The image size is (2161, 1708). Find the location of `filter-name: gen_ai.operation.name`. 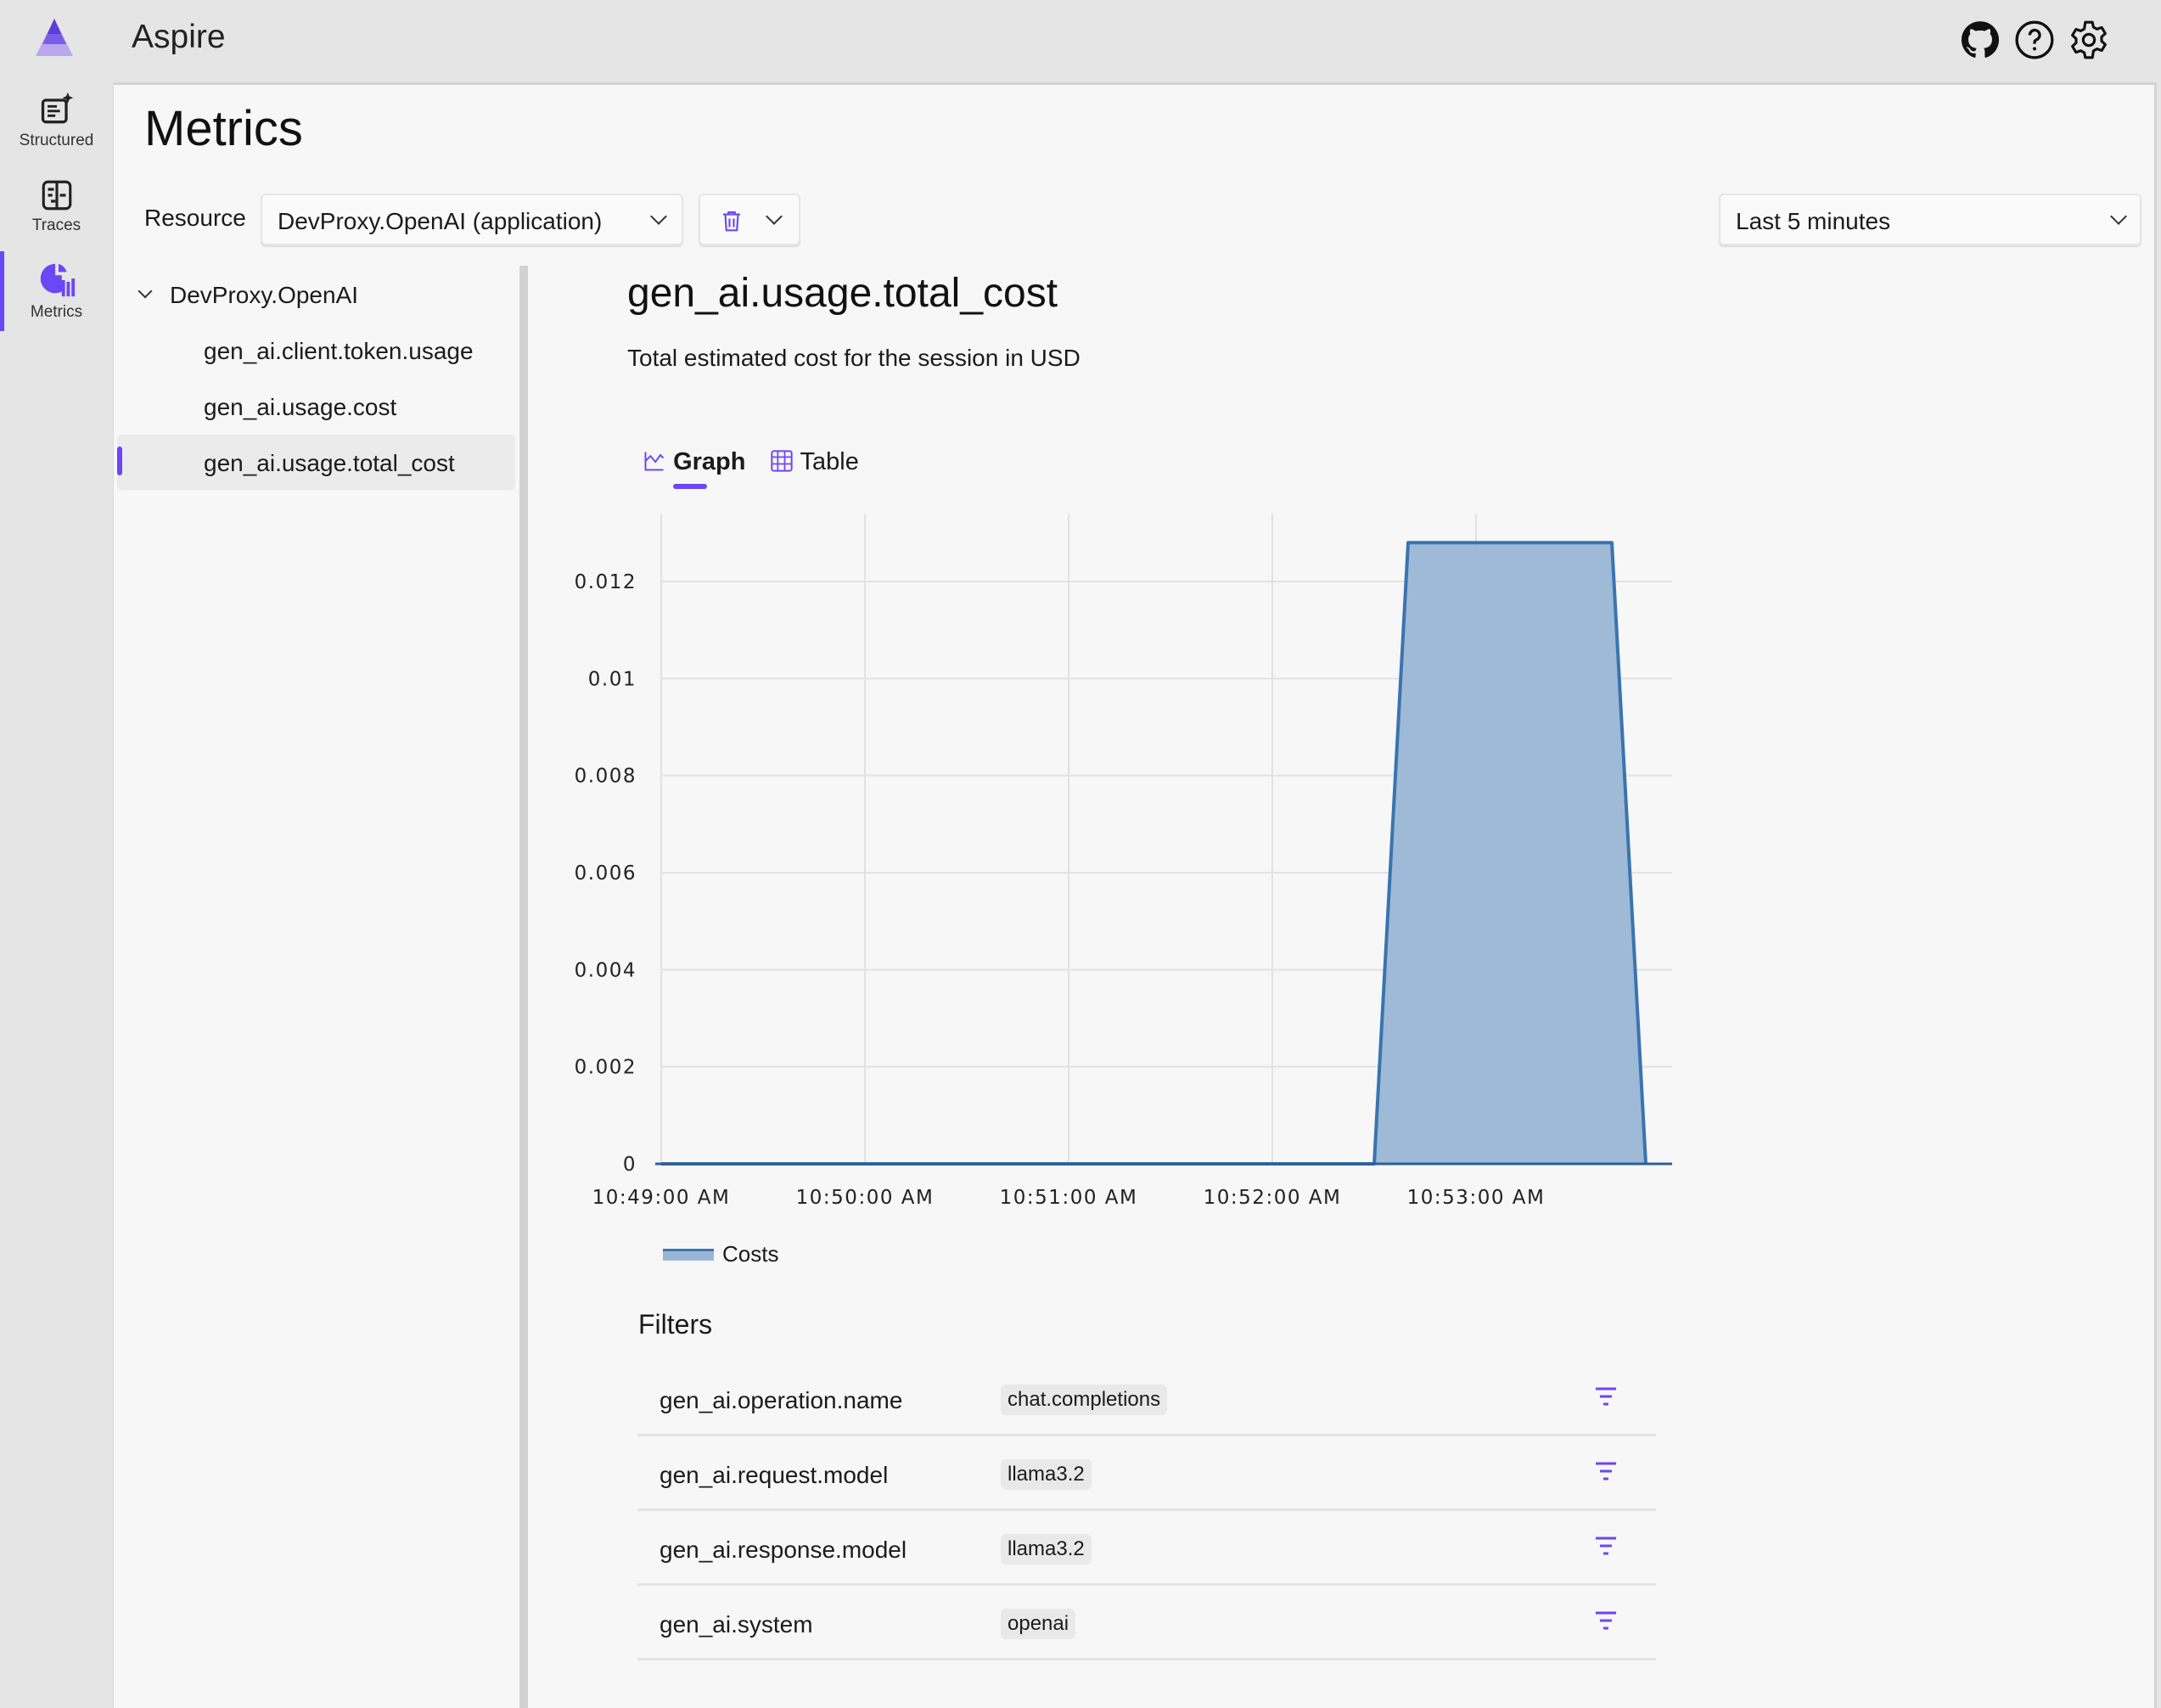

filter-name: gen_ai.operation.name is located at coordinates (781, 1400).